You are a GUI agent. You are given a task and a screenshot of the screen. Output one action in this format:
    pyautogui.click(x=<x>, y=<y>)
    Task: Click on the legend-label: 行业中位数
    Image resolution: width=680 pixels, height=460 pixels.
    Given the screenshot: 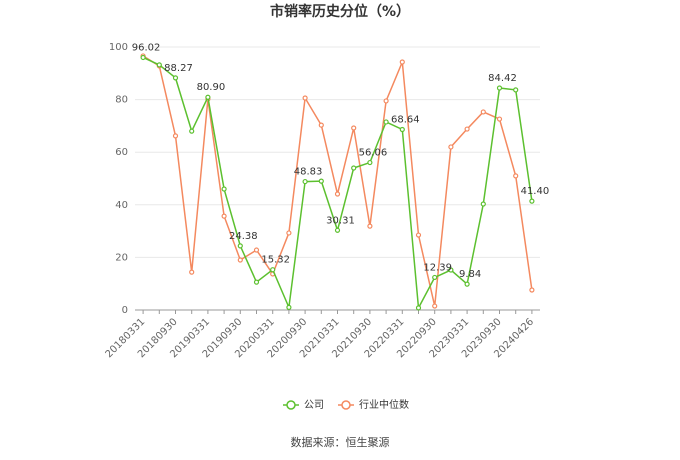 What is the action you would take?
    pyautogui.click(x=384, y=404)
    